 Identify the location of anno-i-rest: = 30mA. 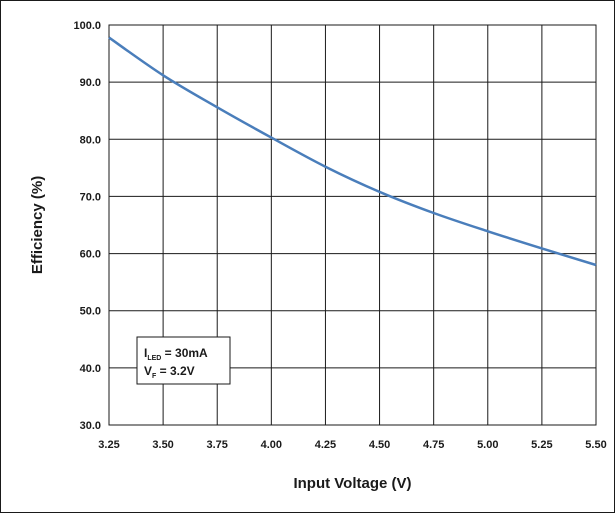
(184, 353).